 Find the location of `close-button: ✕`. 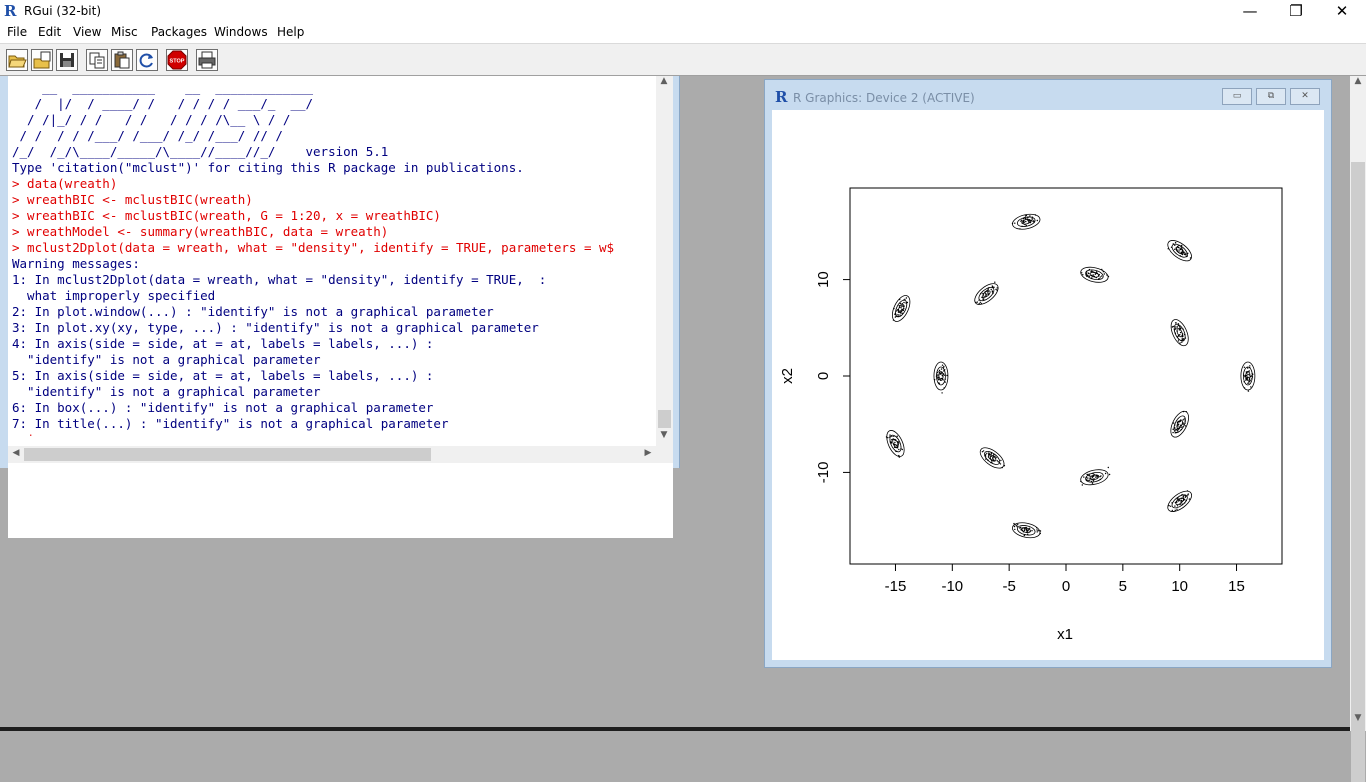

close-button: ✕ is located at coordinates (1342, 11).